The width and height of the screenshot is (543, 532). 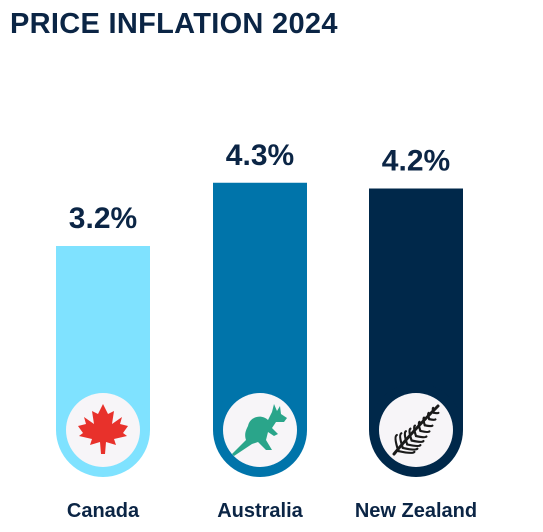 I want to click on category-label: Australia, so click(x=260, y=511).